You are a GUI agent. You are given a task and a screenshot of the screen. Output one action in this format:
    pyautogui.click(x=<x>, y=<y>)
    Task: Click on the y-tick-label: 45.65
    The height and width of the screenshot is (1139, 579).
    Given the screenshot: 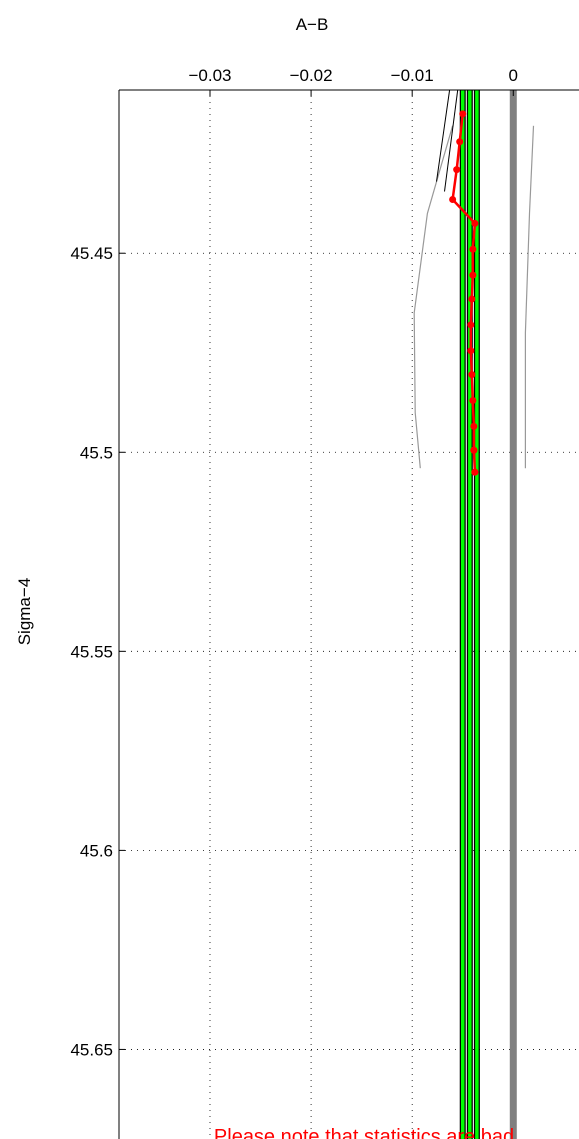 What is the action you would take?
    pyautogui.click(x=91, y=1049)
    